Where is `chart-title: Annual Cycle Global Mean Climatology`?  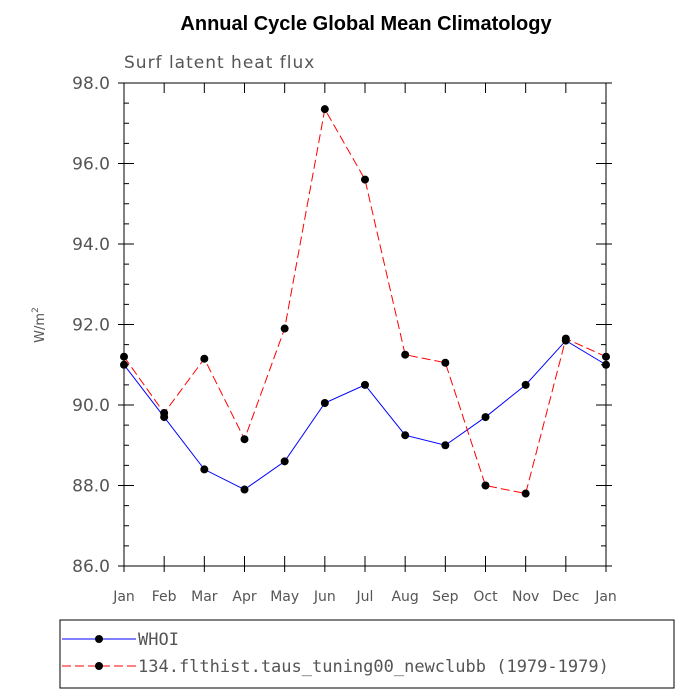 chart-title: Annual Cycle Global Mean Climatology is located at coordinates (366, 24).